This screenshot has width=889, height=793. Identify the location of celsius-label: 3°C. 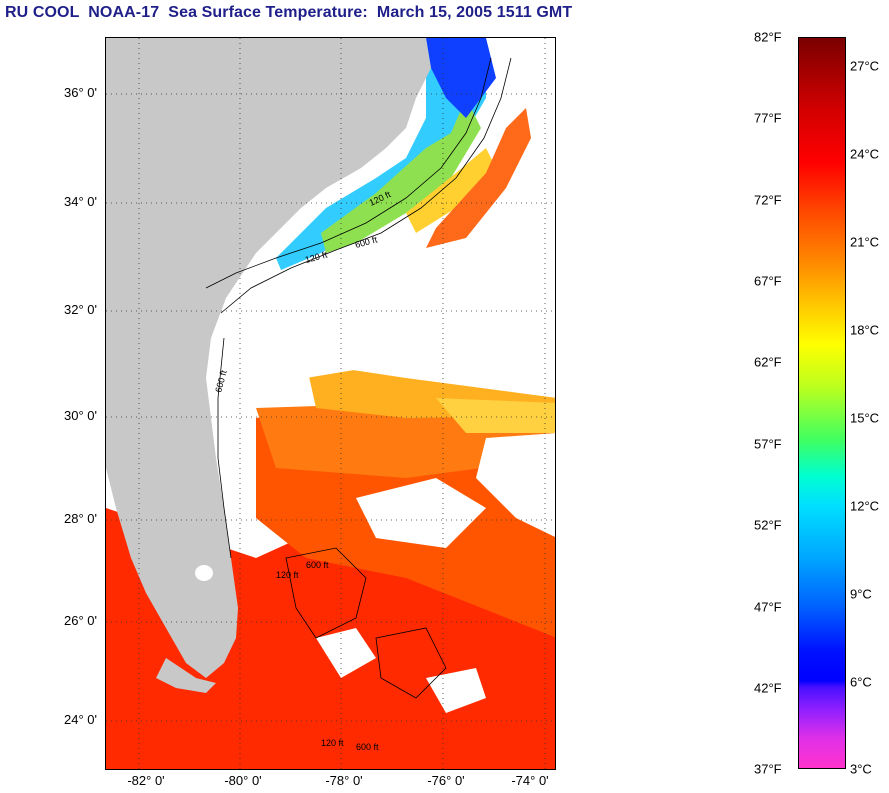
(861, 769).